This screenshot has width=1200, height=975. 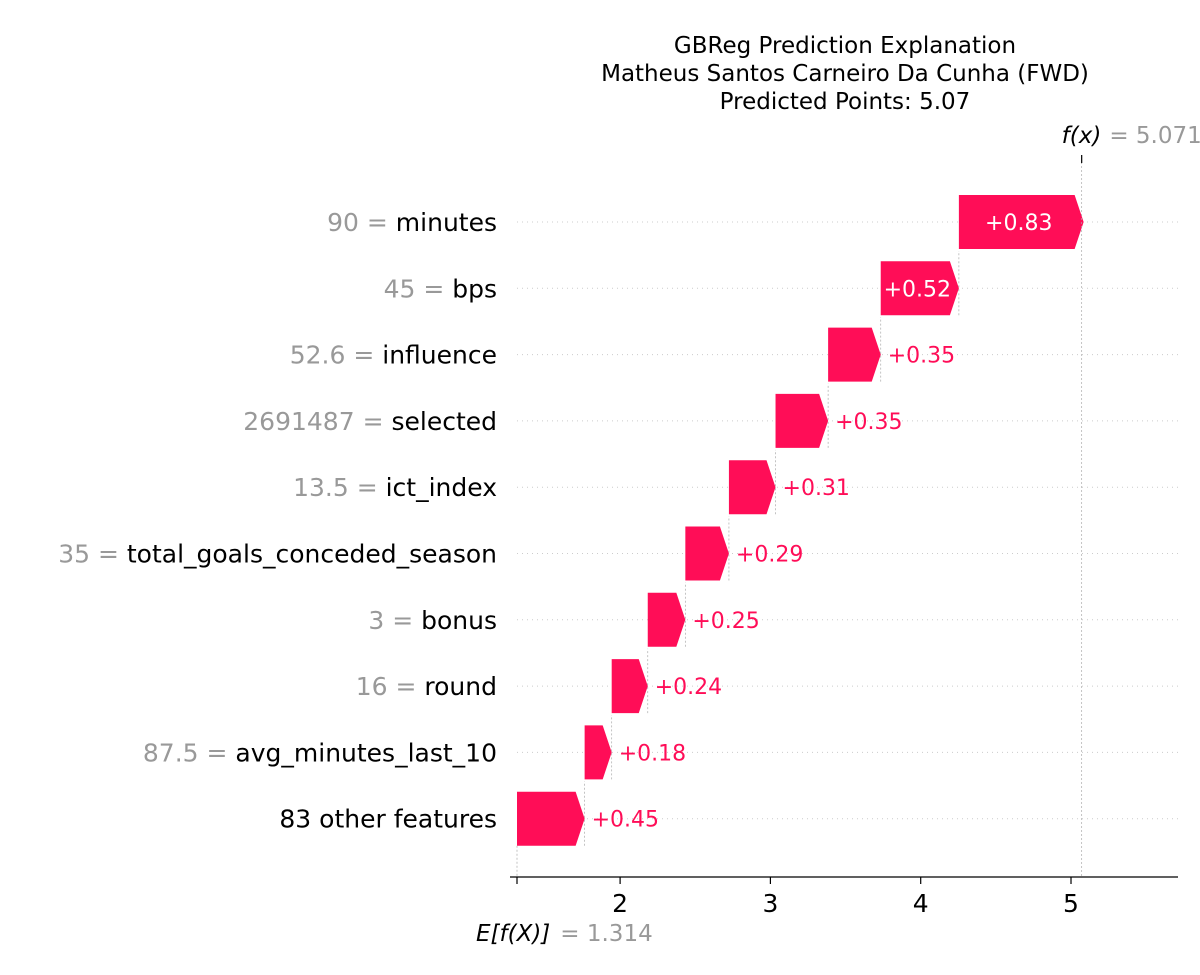 I want to click on chart-title-line-3: Predicted Points: 5.07, so click(x=845, y=102).